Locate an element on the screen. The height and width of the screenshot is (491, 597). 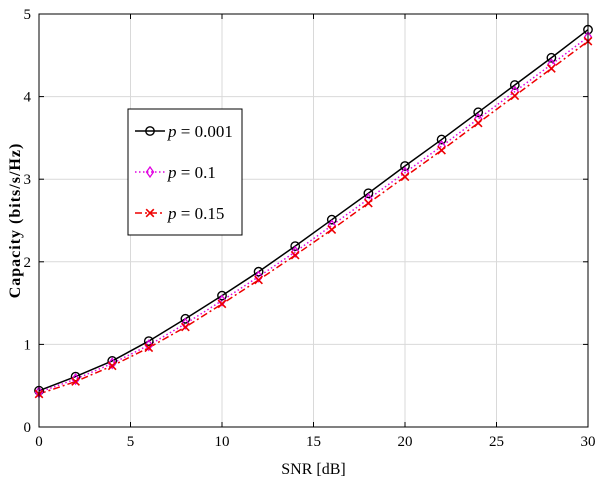
y-axis-label: Capacity (bits/s/Hz) is located at coordinates (15, 221).